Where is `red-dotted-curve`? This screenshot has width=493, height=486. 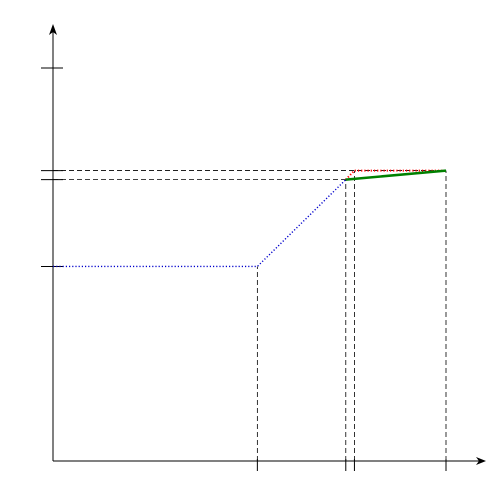
red-dotted-curve is located at coordinates (395, 175).